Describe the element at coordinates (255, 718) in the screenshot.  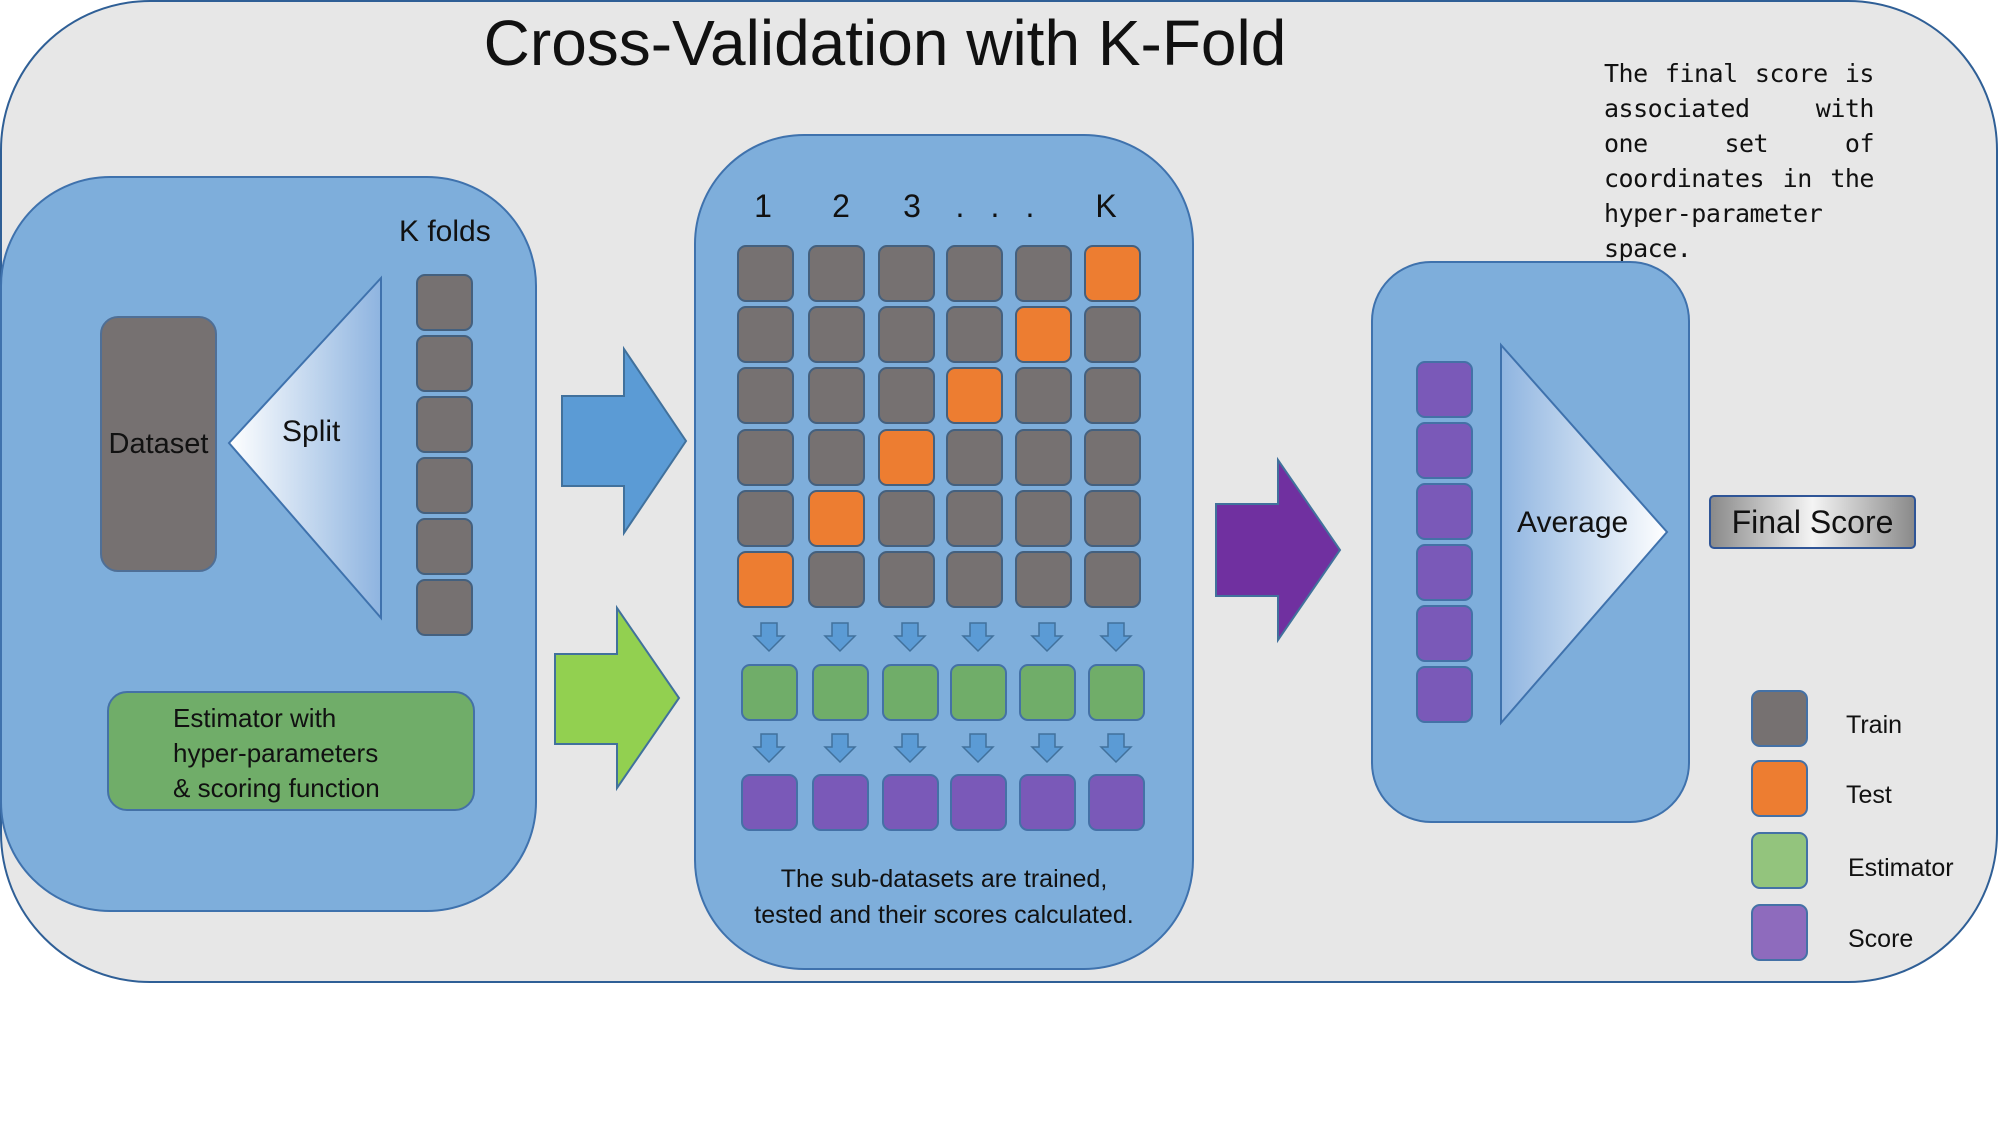
I see `estimator-line: Estimator with` at that location.